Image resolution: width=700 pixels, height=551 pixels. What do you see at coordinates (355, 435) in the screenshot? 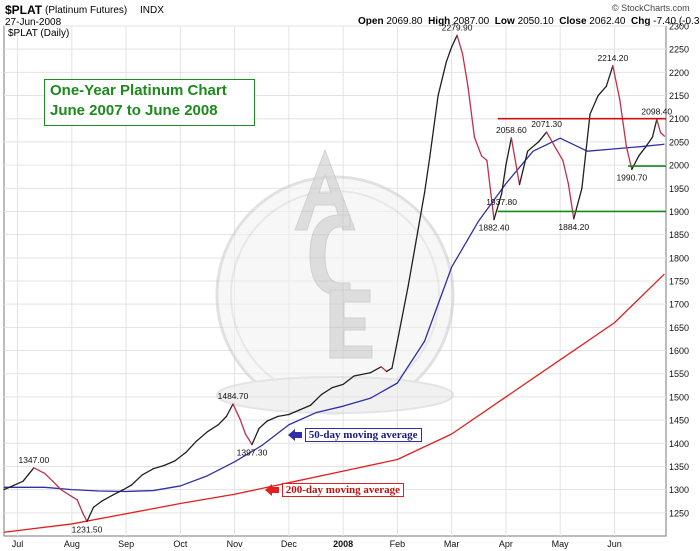
I see `ma50-label: 50-day moving average` at bounding box center [355, 435].